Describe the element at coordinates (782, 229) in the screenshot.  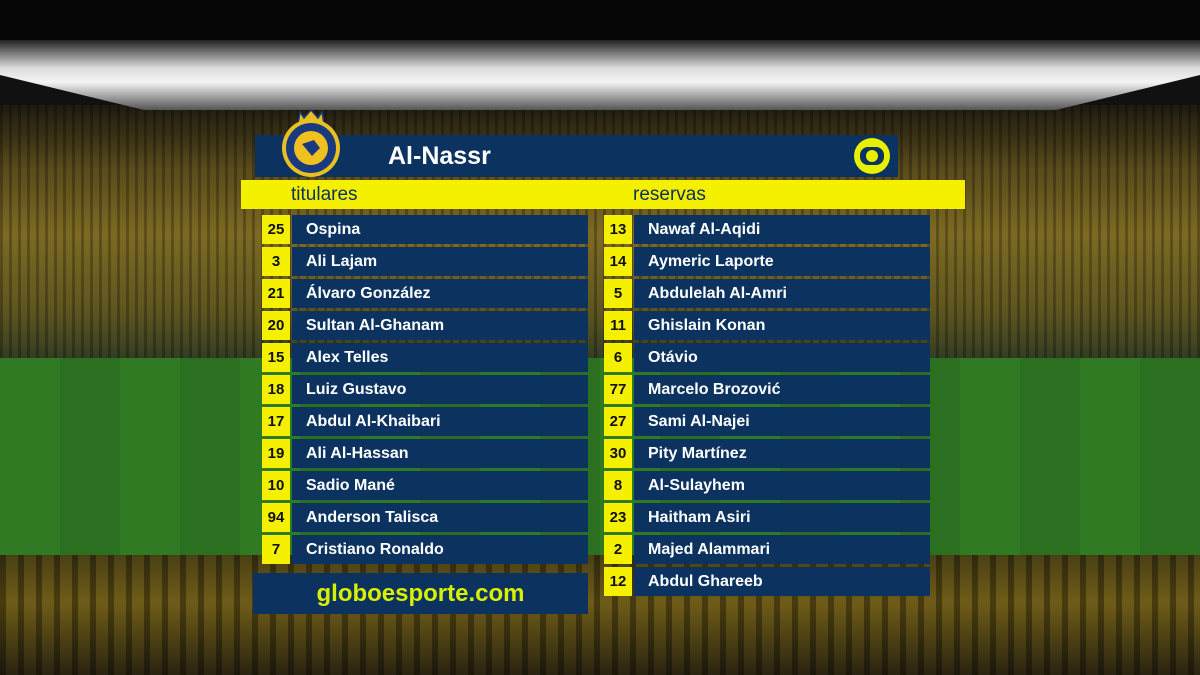
I see `player-name: Nawaf Al-Aqidi` at that location.